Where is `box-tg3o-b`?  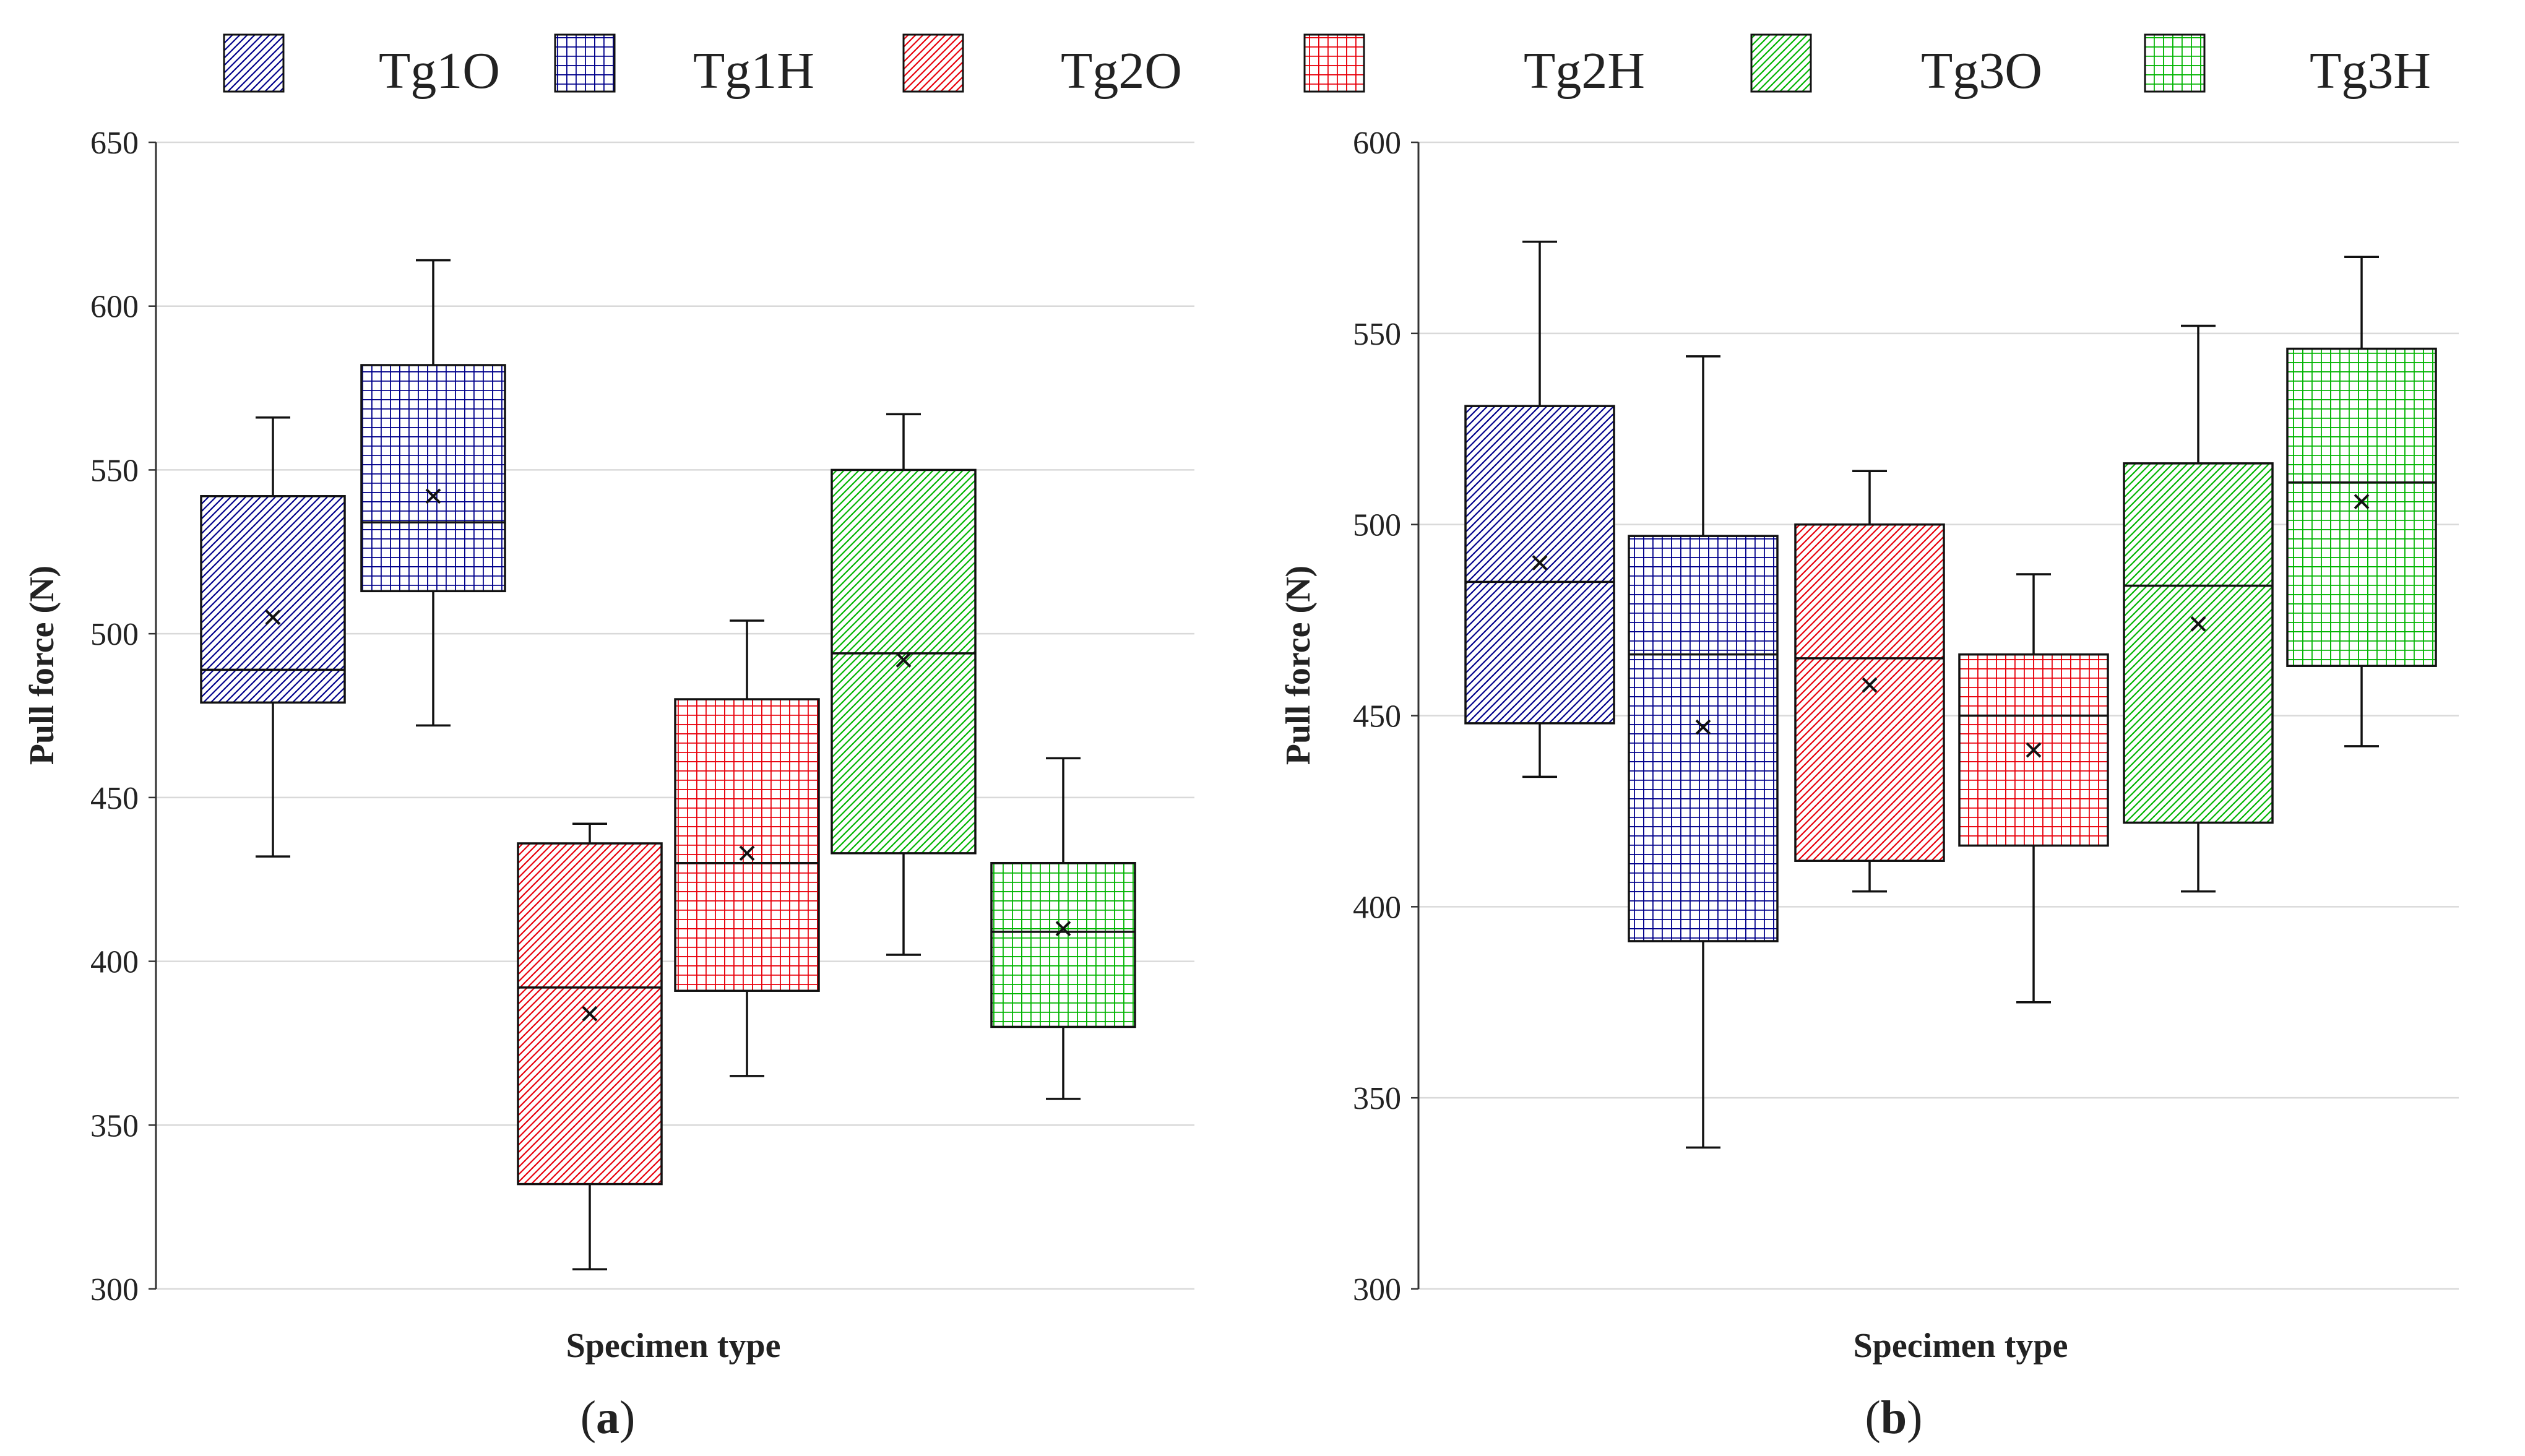
box-tg3o-b is located at coordinates (2198, 608).